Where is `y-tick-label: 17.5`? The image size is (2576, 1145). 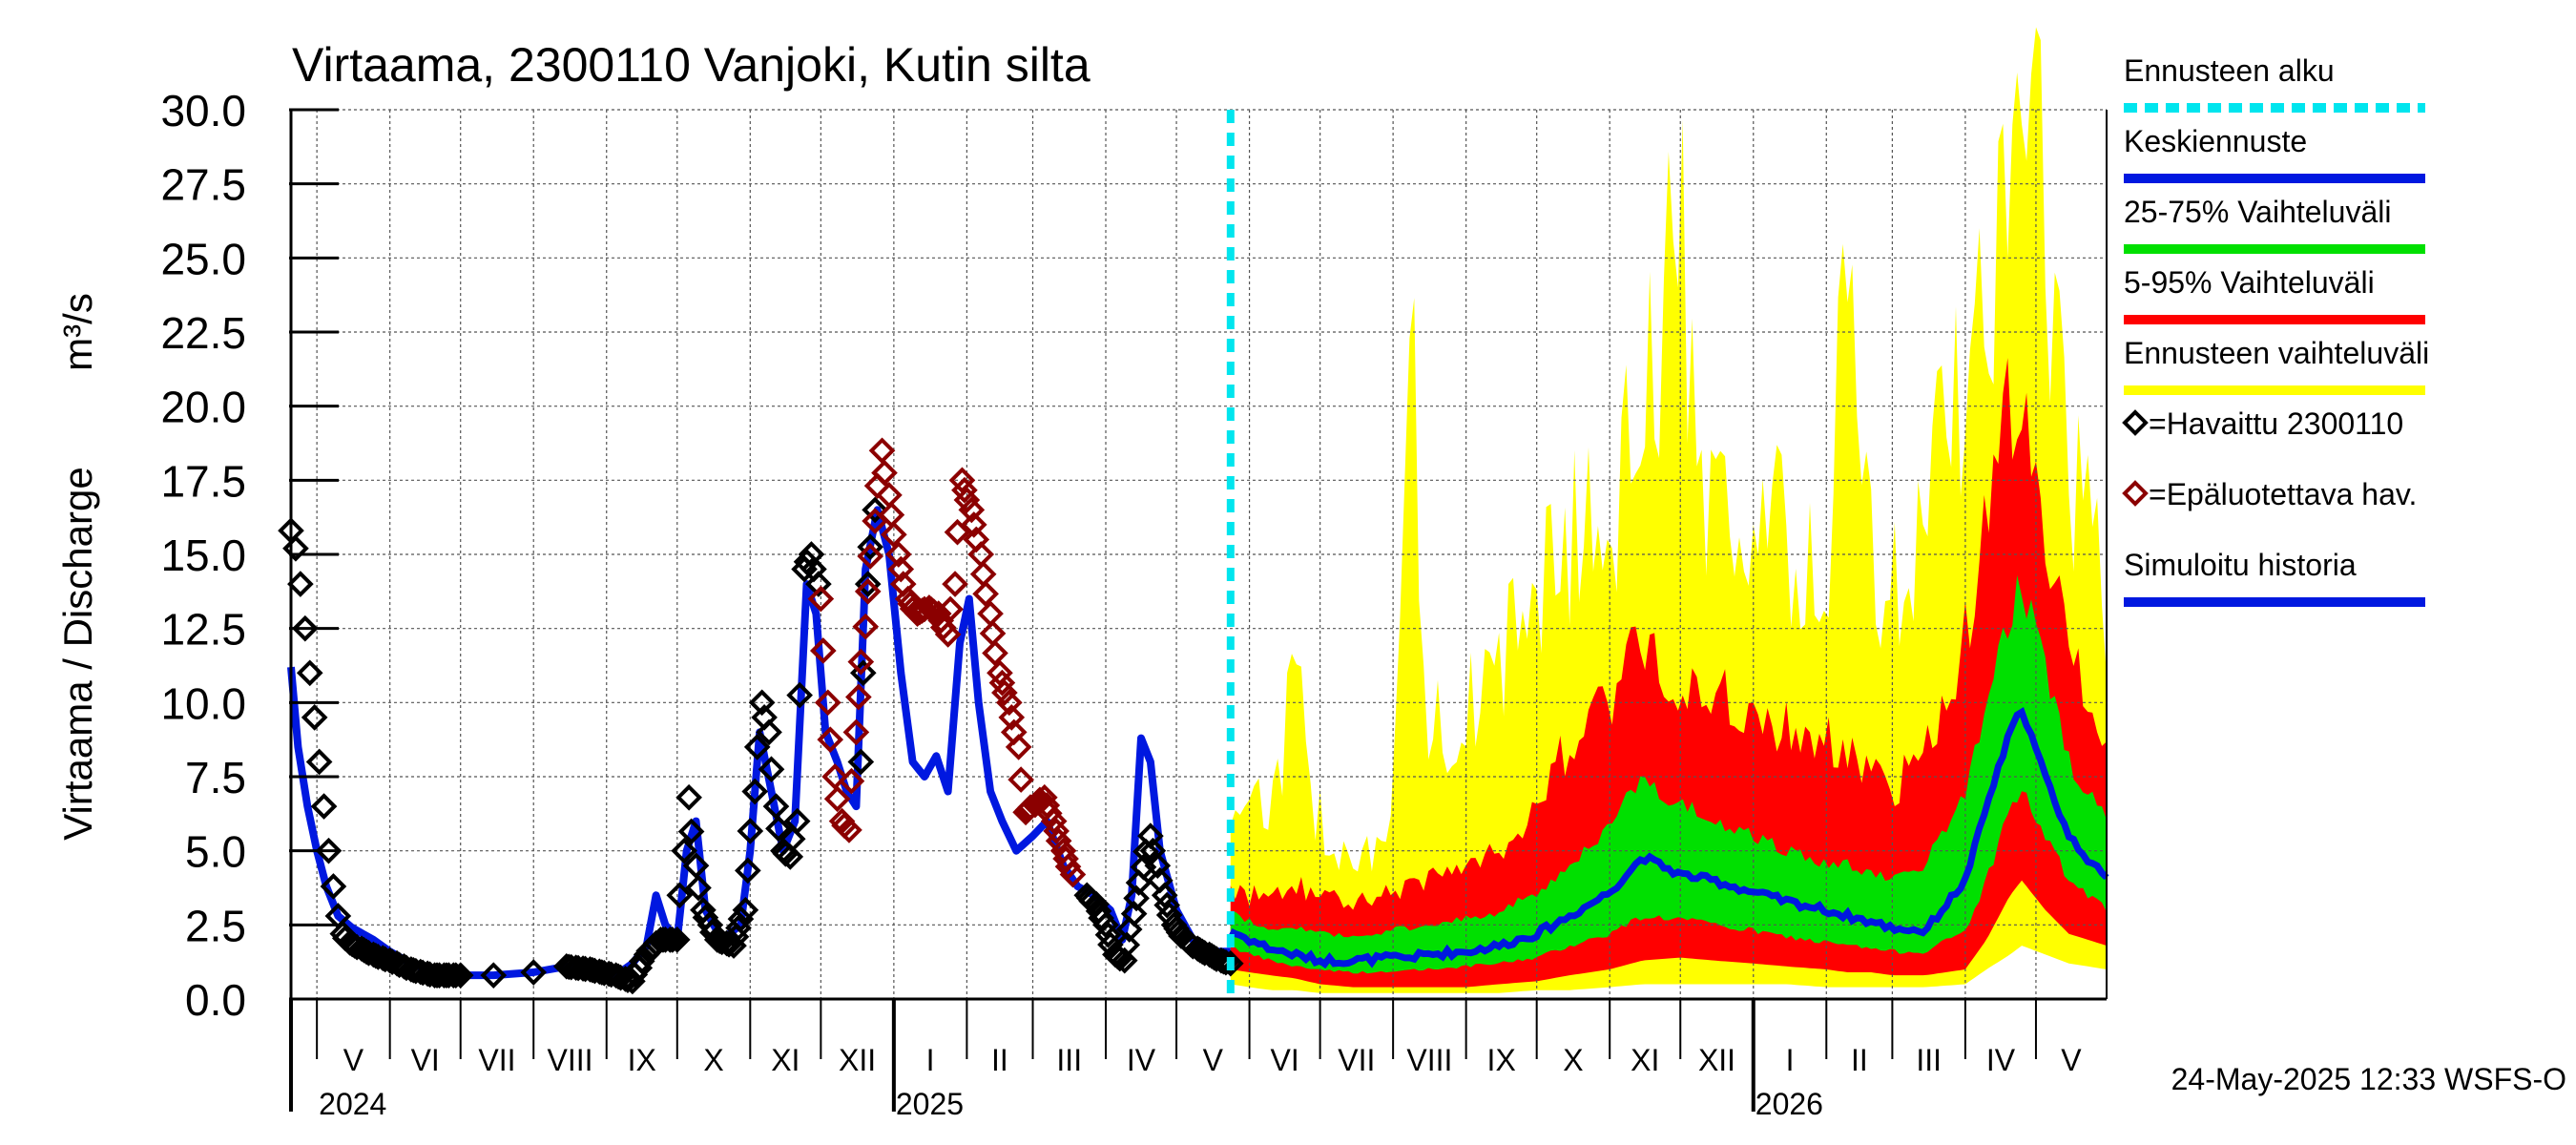
y-tick-label: 17.5 is located at coordinates (203, 481).